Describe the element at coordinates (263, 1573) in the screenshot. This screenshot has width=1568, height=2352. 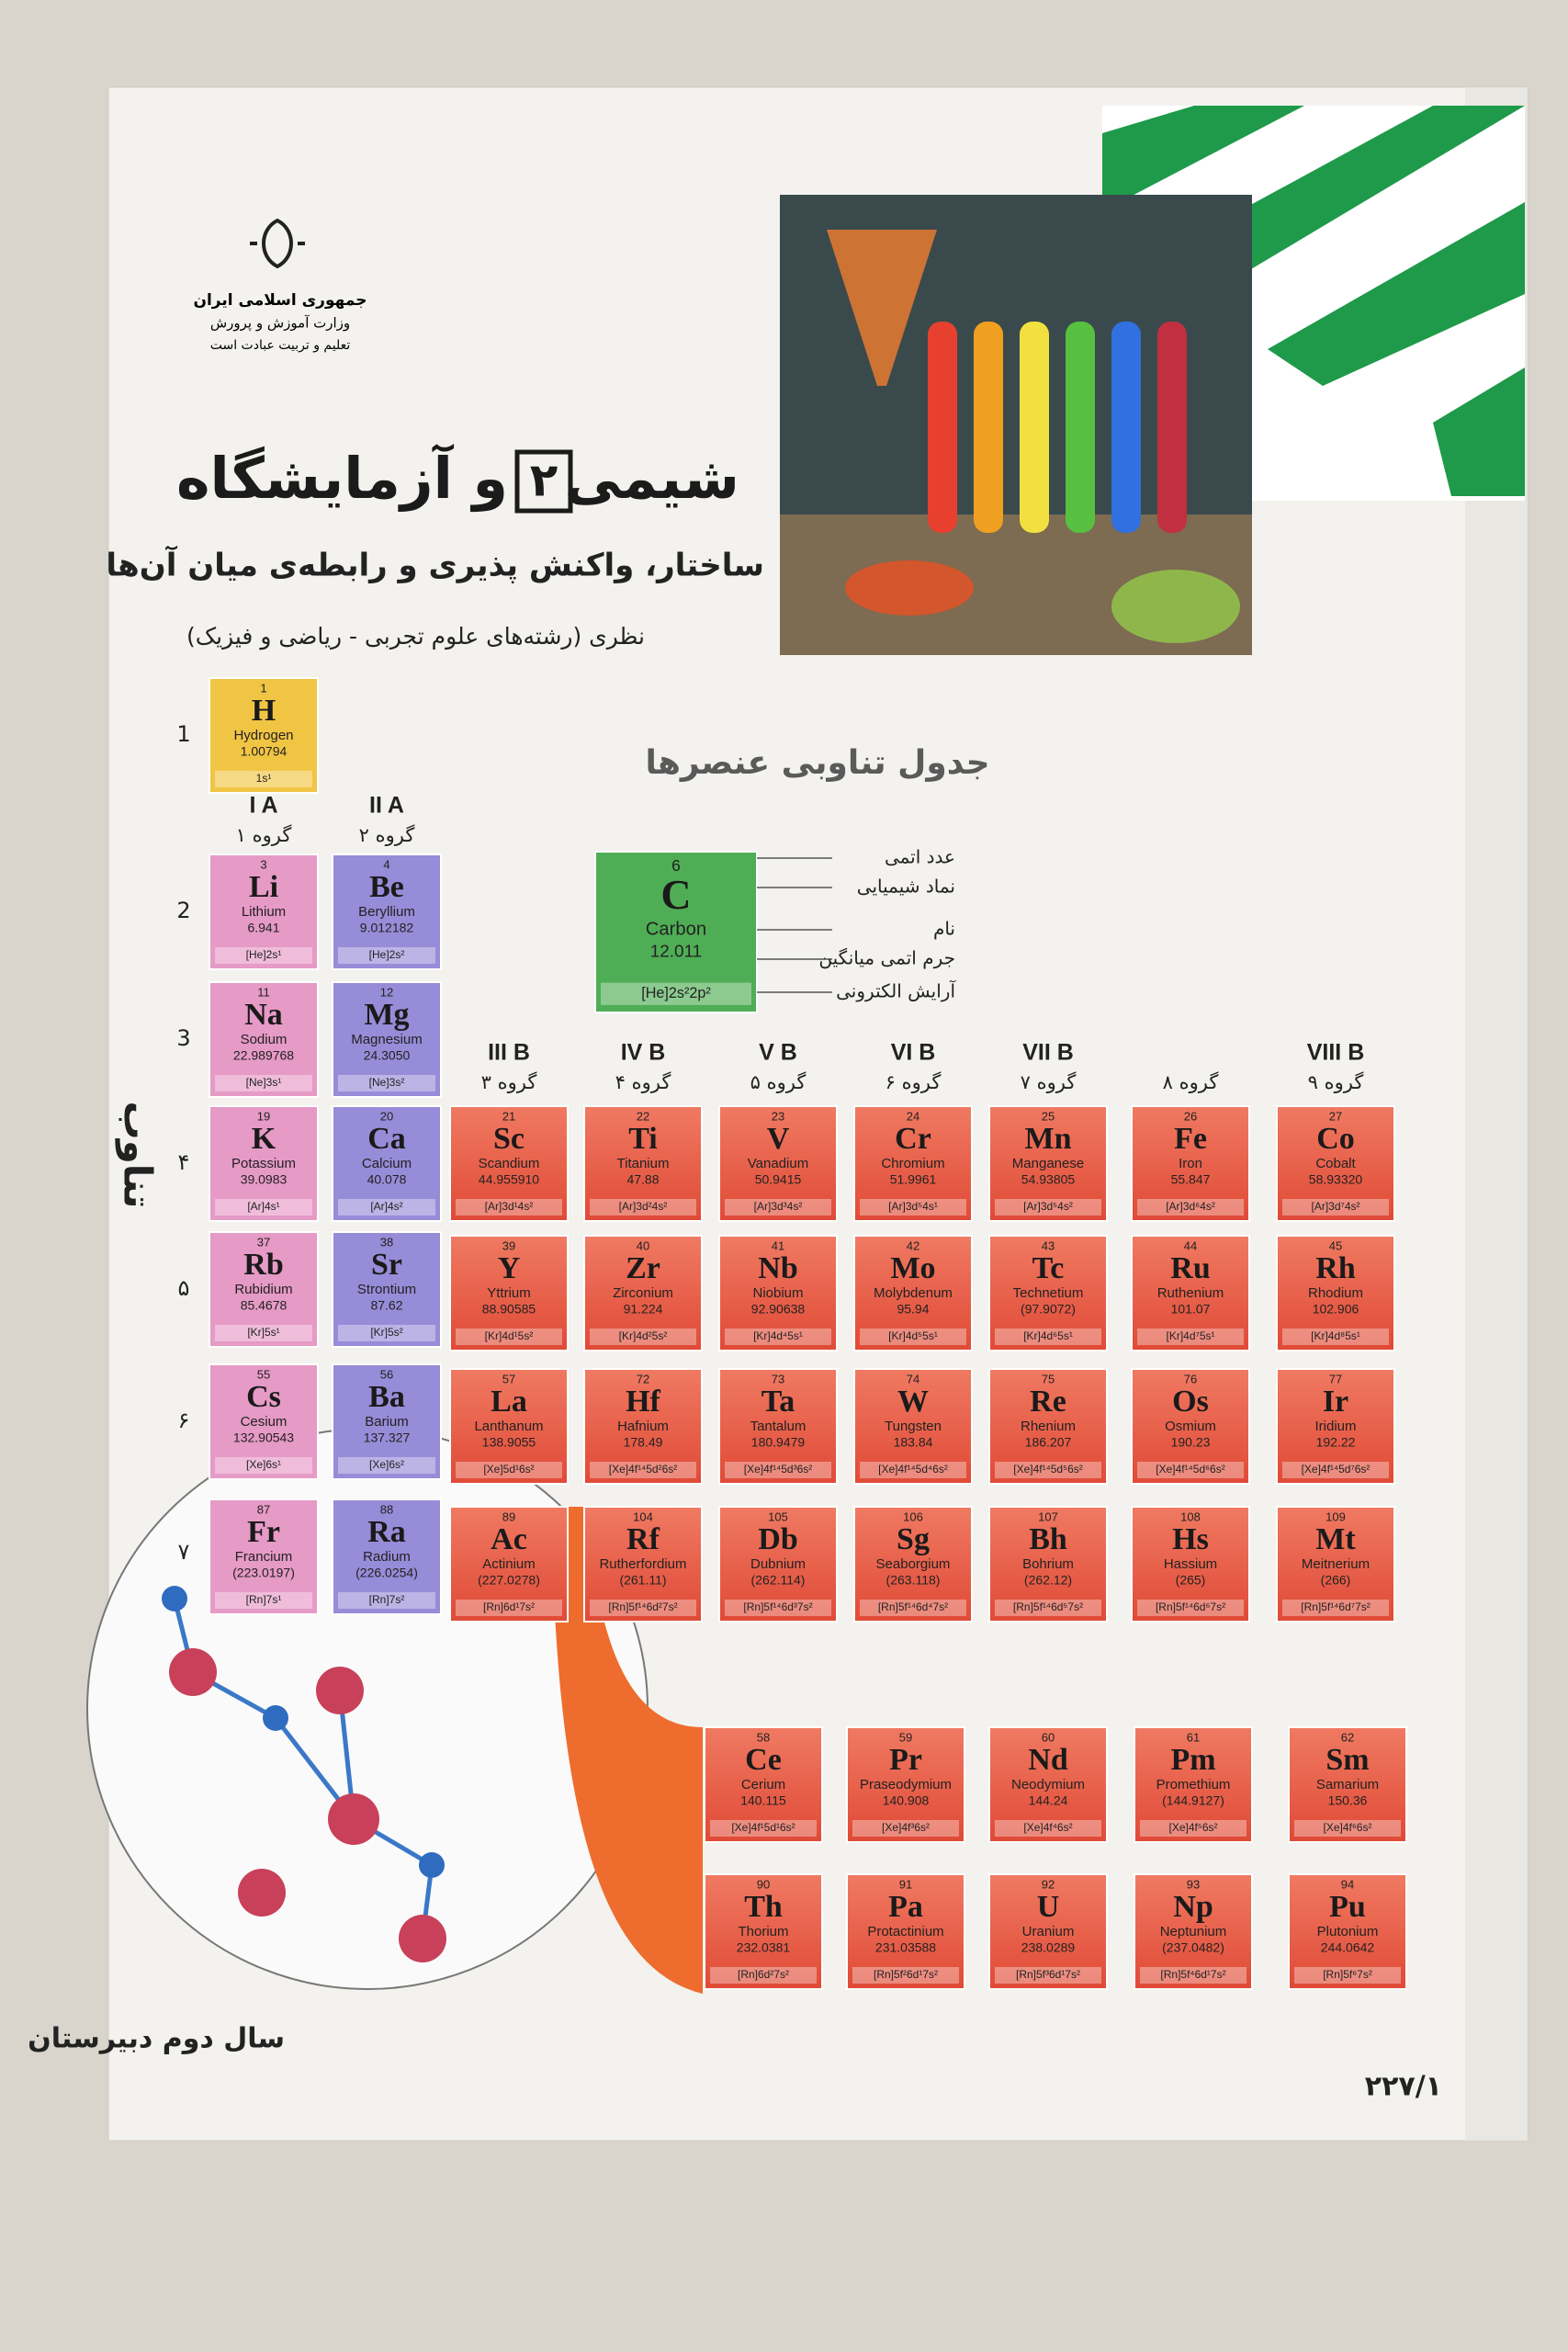
I see `atomic-mass: (223.0197)` at that location.